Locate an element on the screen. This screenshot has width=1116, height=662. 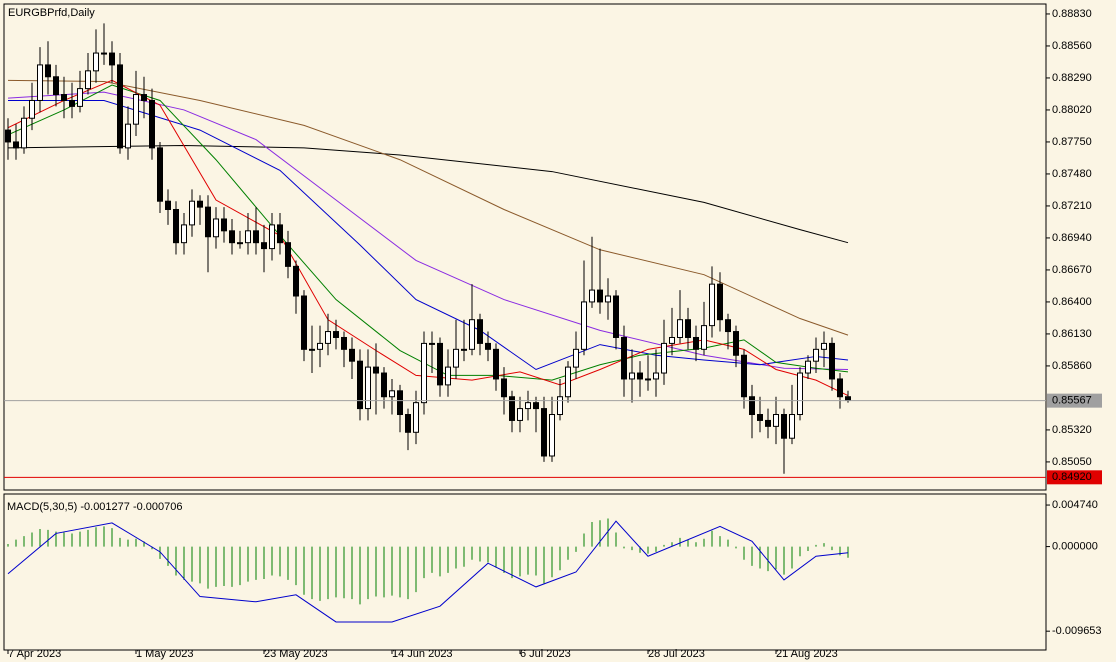
y-tick-label: -0.009653 is located at coordinates (1077, 631).